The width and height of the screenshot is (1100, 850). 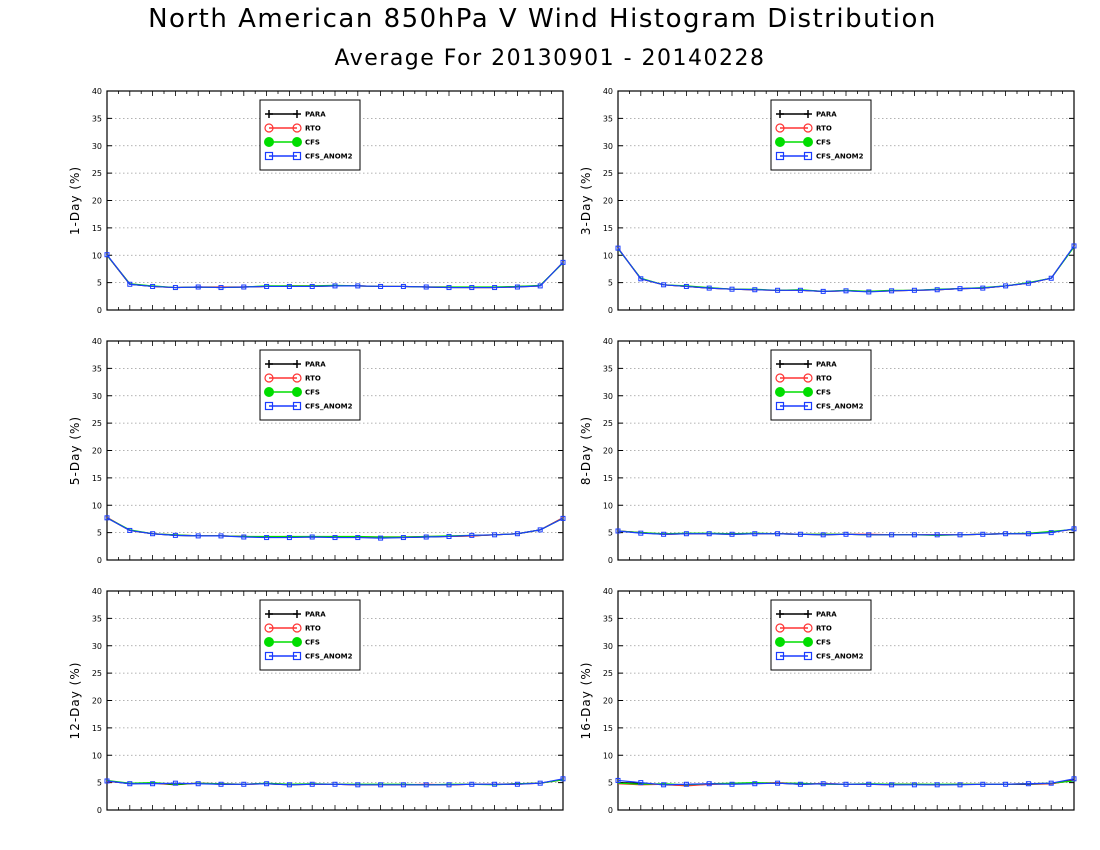 What do you see at coordinates (329, 157) in the screenshot?
I see `legend-label: CFS_ANOM2` at bounding box center [329, 157].